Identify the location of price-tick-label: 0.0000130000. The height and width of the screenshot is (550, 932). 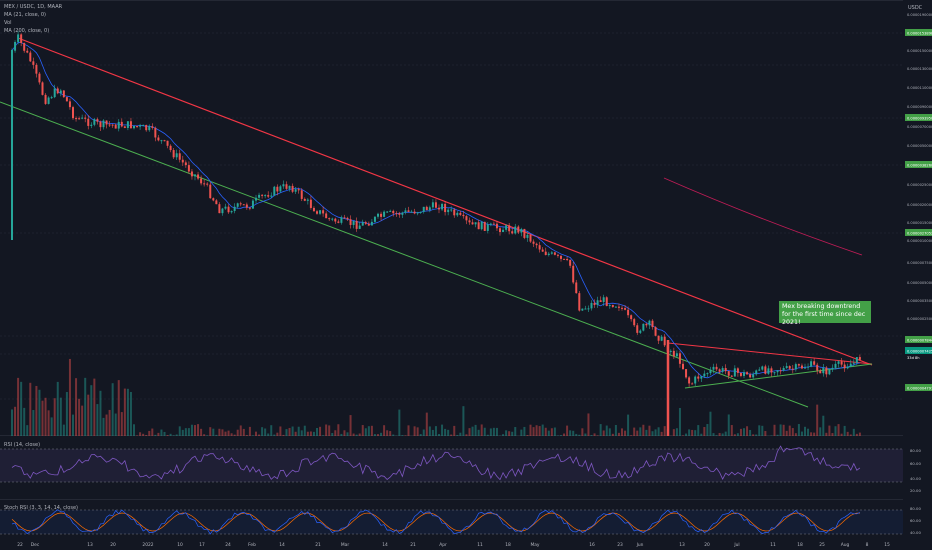
(919, 69).